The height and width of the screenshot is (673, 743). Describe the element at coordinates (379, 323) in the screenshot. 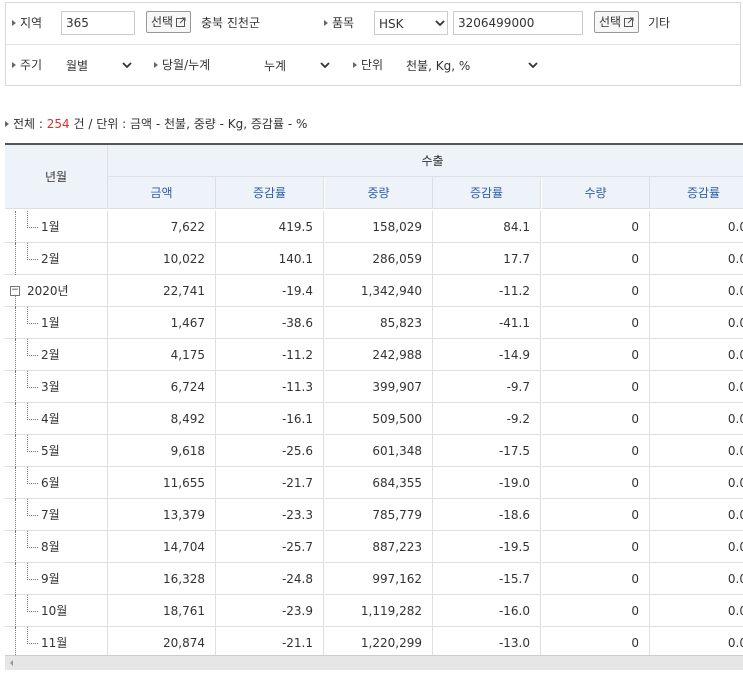

I see `table-cell: 85,823` at that location.